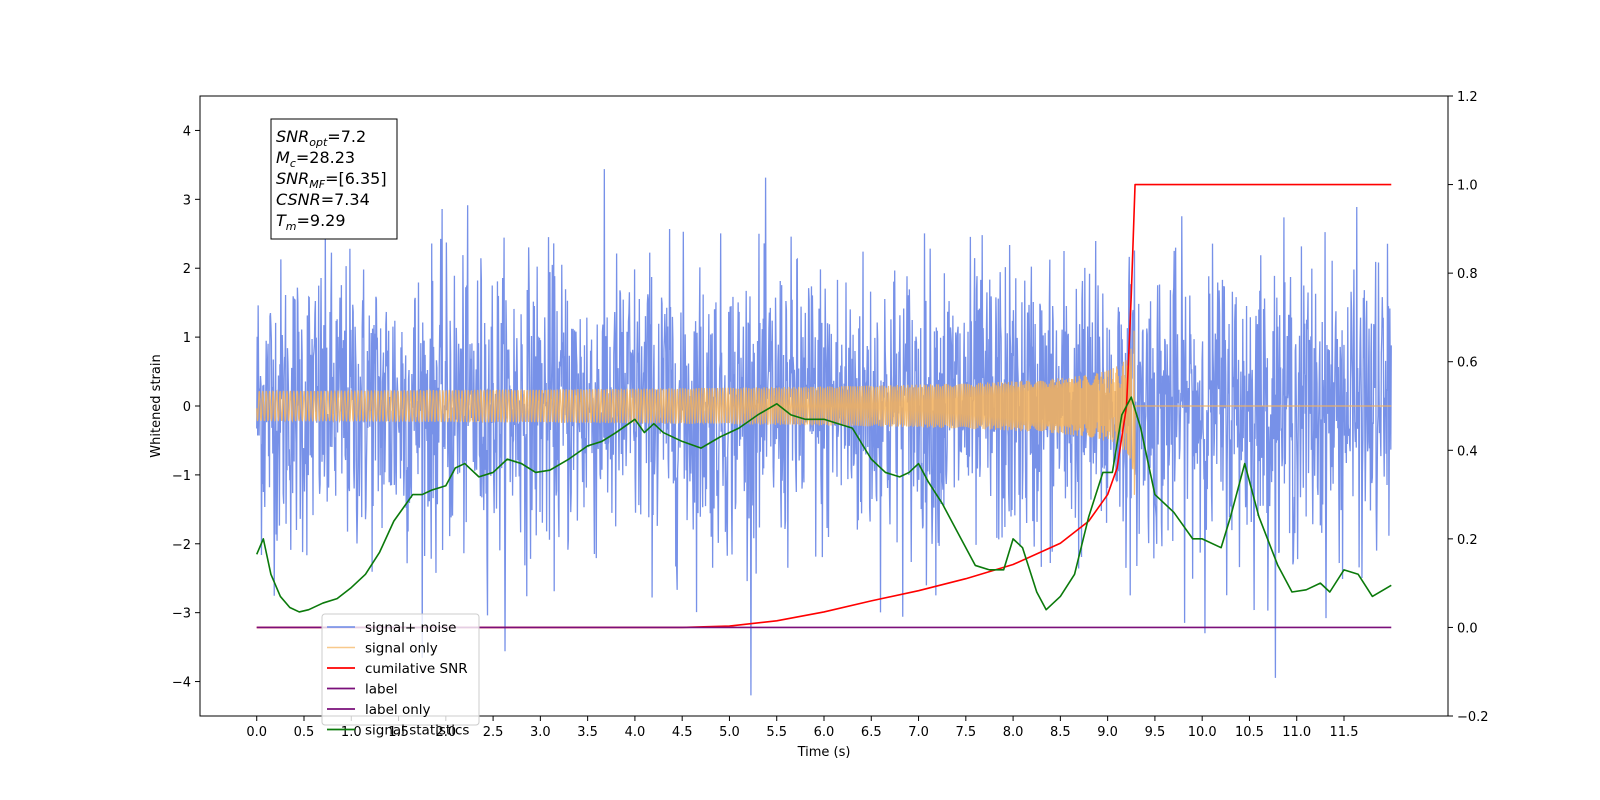 The image size is (1600, 800). What do you see at coordinates (587, 732) in the screenshot?
I see `x-tick-label: 3.5` at bounding box center [587, 732].